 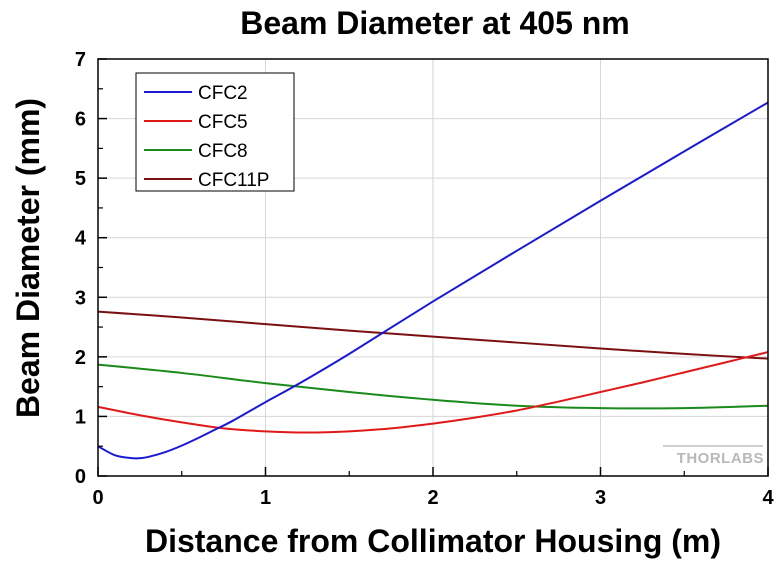 I want to click on thorlabs-watermark: THORLABS, so click(x=713, y=456).